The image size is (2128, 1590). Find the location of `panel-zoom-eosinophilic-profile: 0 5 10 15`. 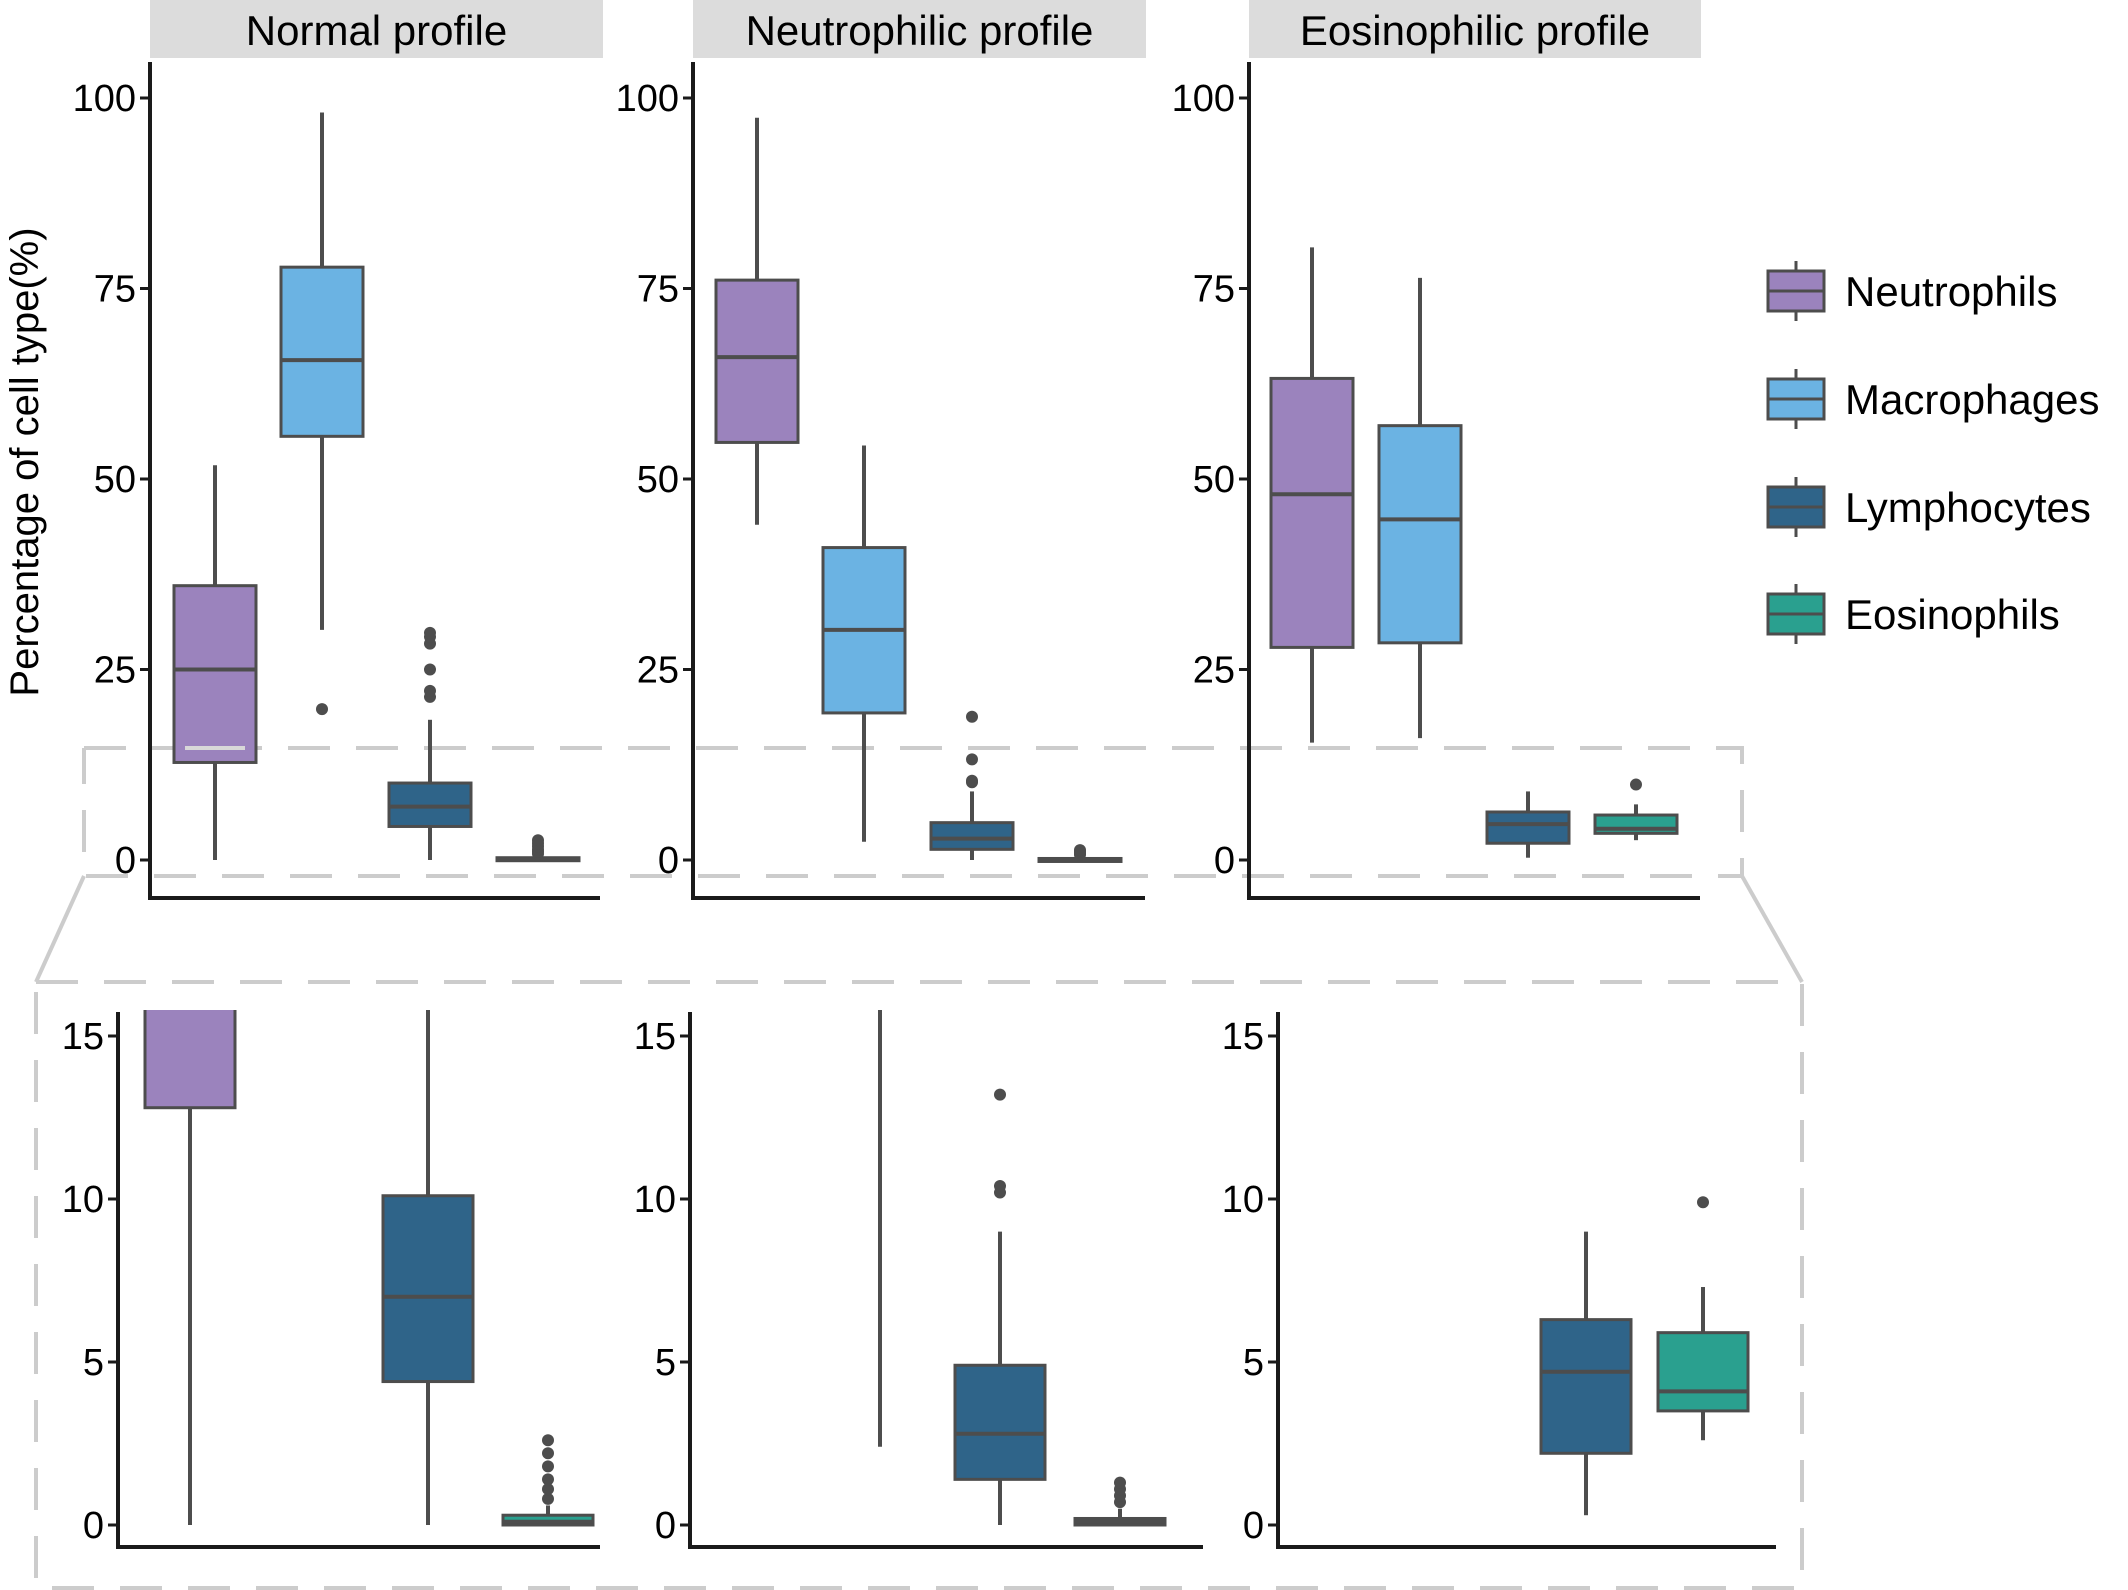

panel-zoom-eosinophilic-profile: 0 5 10 15 is located at coordinates (1499, 1280).